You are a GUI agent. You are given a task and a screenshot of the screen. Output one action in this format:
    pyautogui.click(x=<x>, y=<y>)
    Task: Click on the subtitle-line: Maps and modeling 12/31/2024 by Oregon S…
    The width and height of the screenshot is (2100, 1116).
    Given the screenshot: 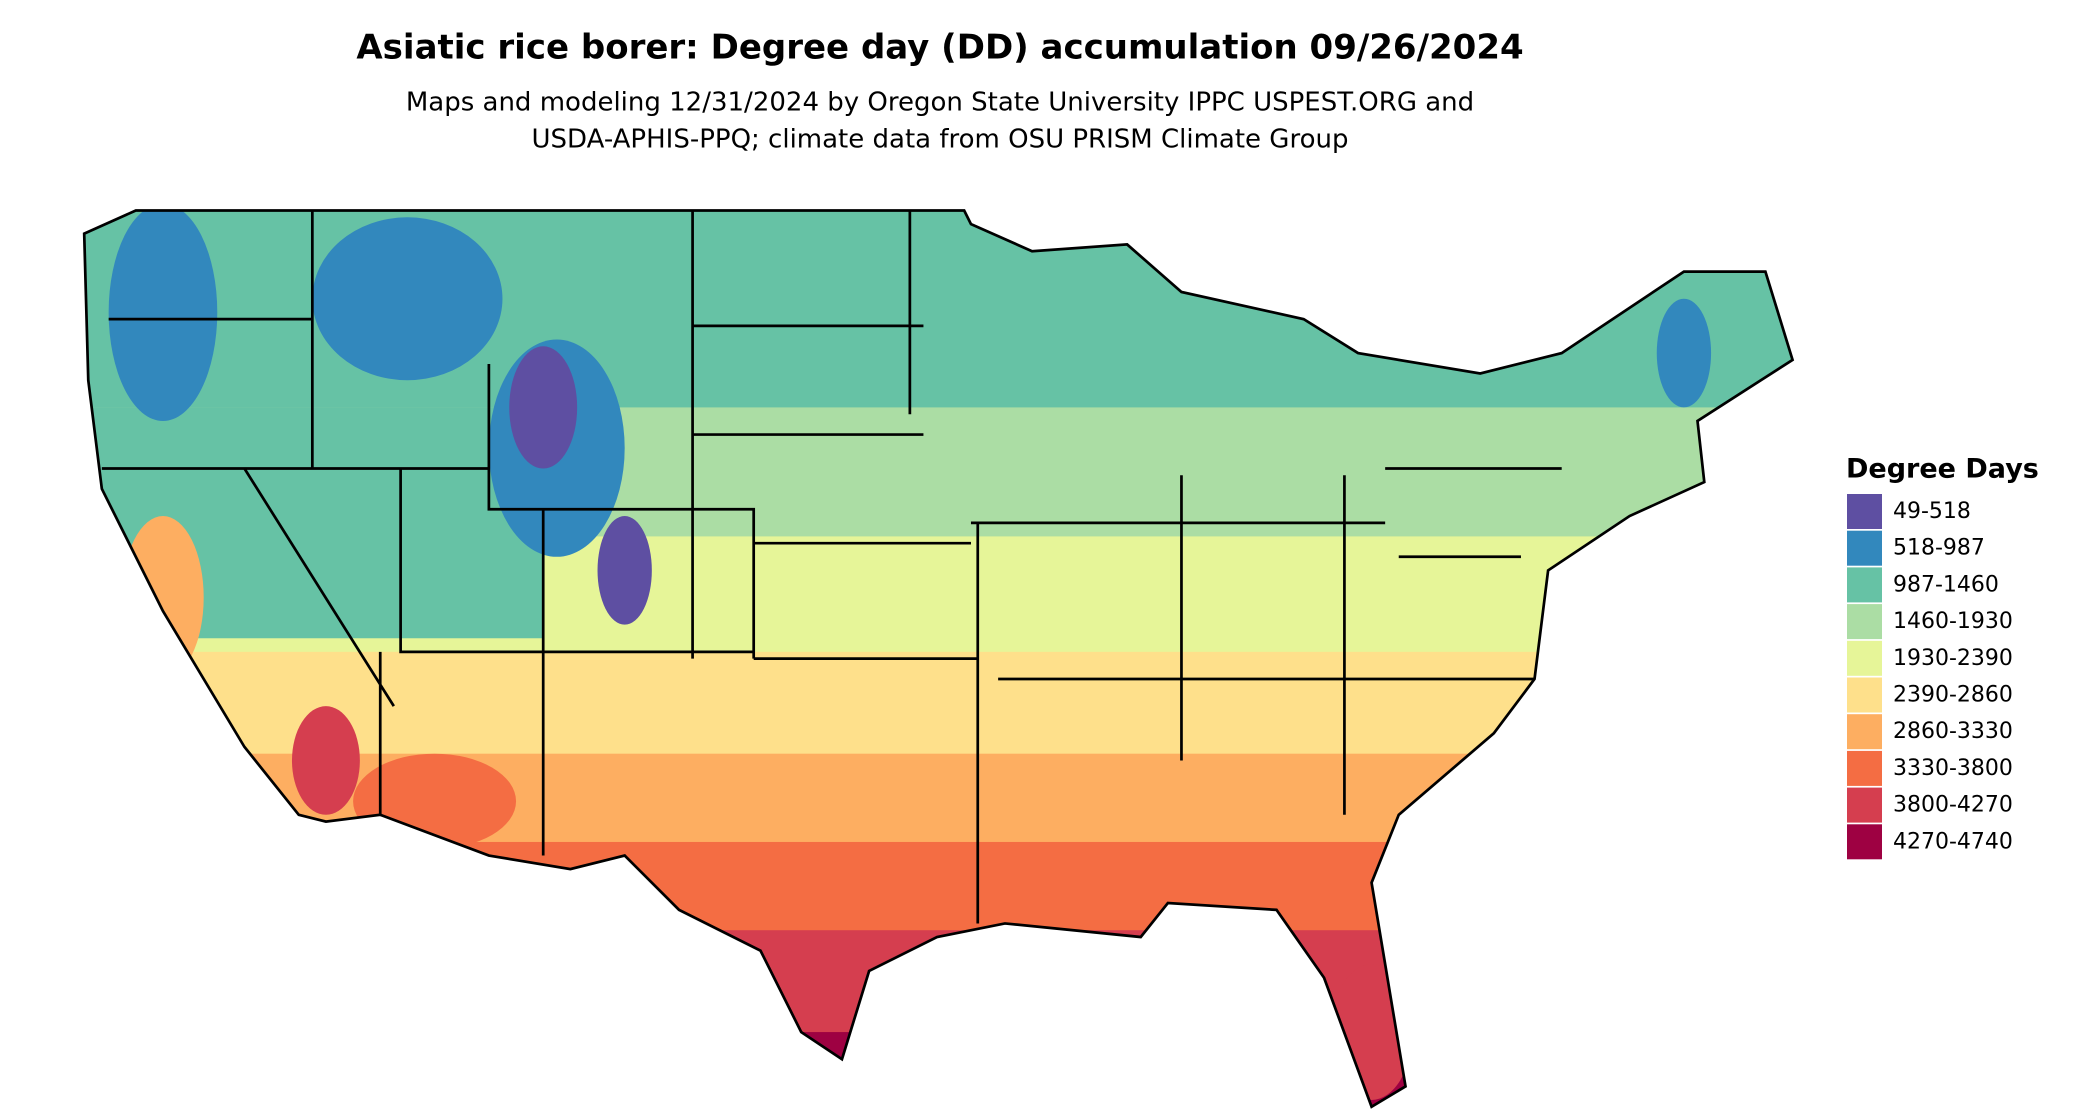 What is the action you would take?
    pyautogui.click(x=940, y=103)
    